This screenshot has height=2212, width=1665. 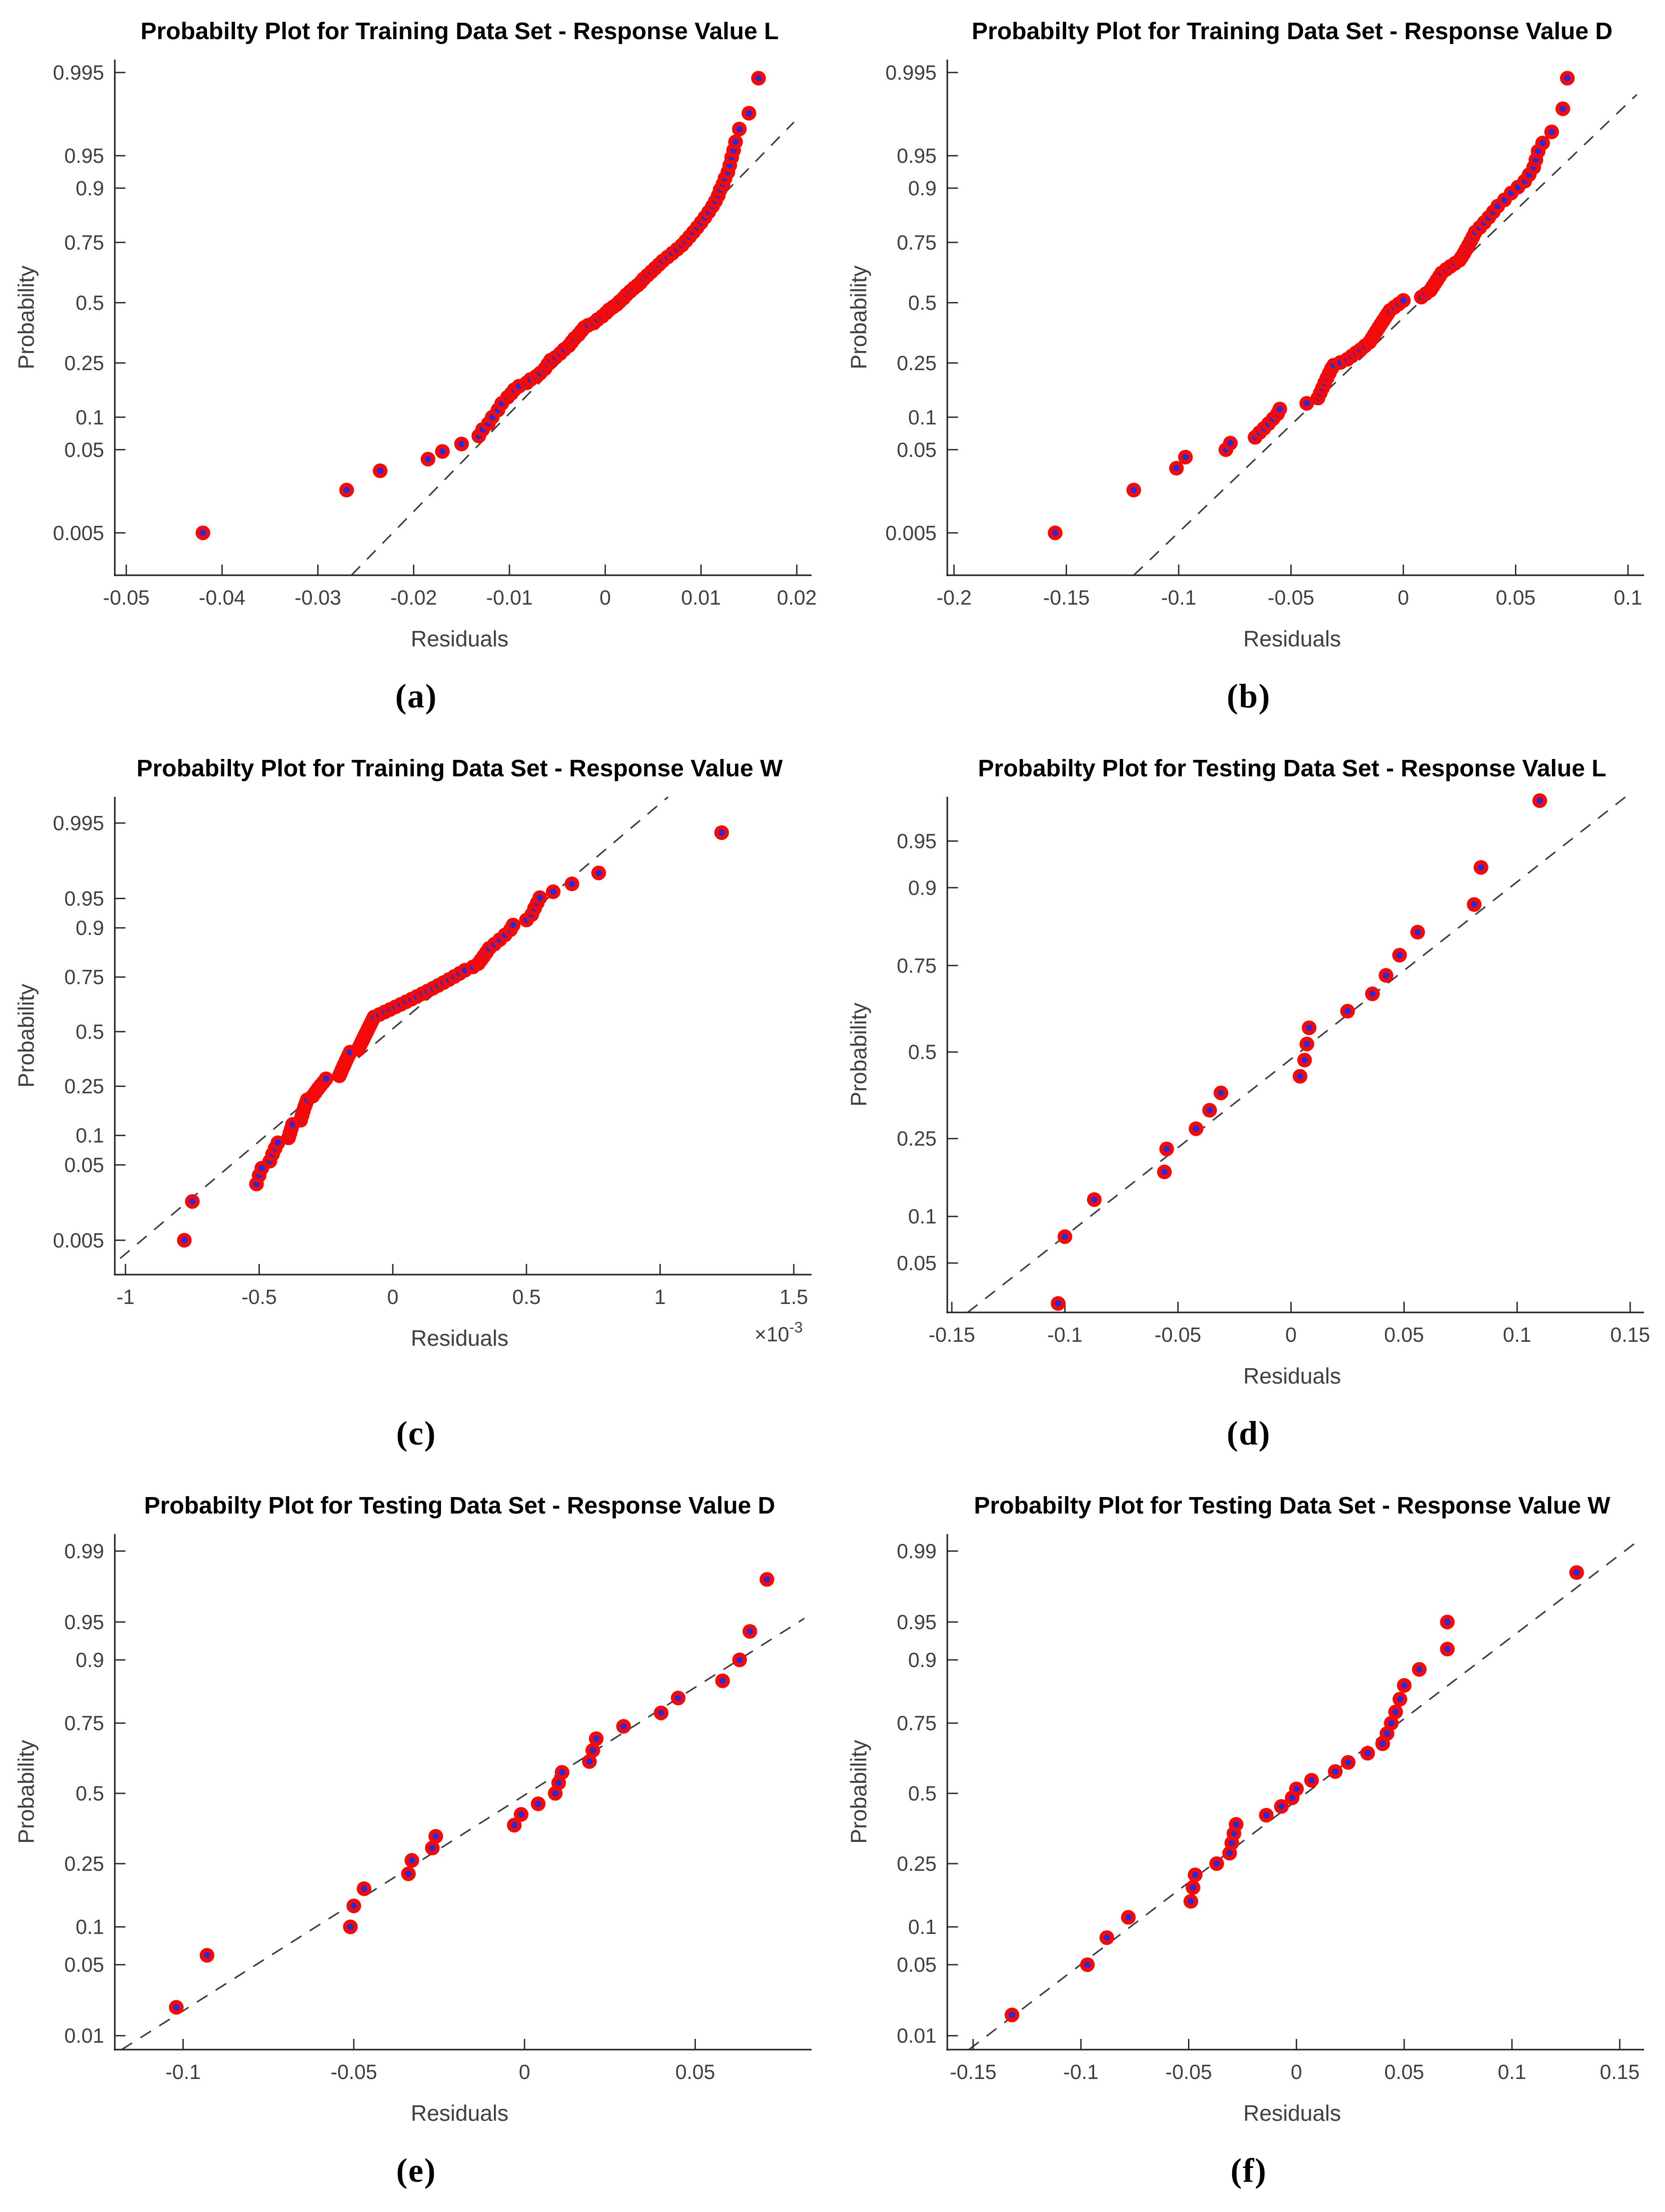 I want to click on x-tick-label: 0.15, so click(x=1630, y=1335).